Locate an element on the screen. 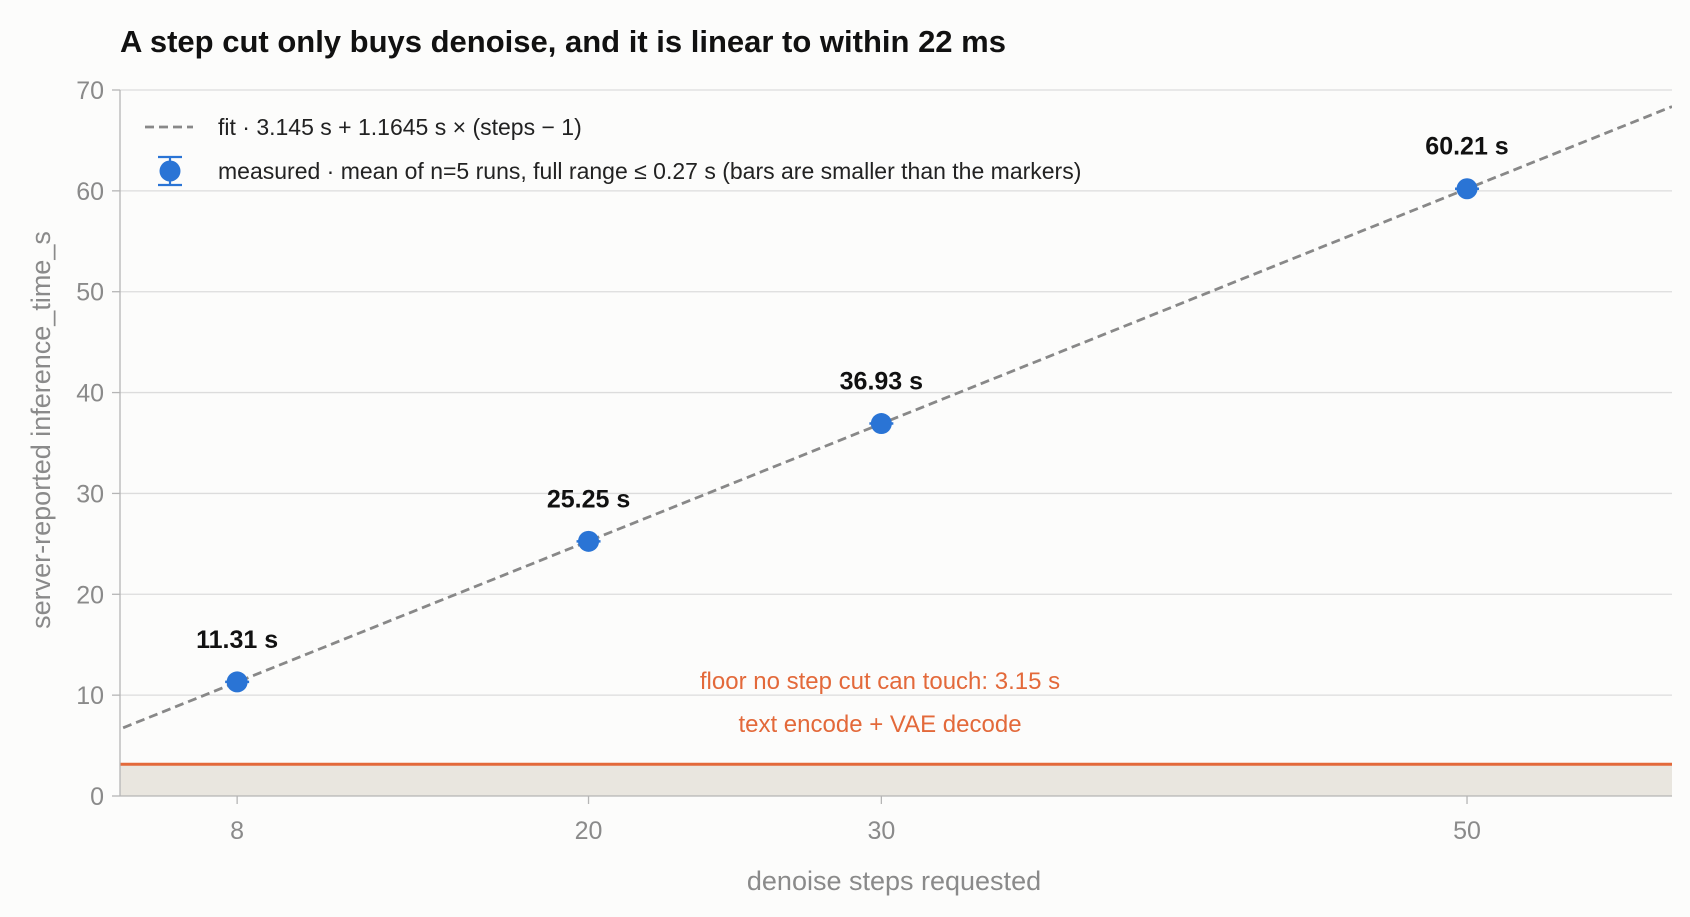 Image resolution: width=1690 pixels, height=917 pixels. y-tick-label-30: 30 is located at coordinates (90, 494).